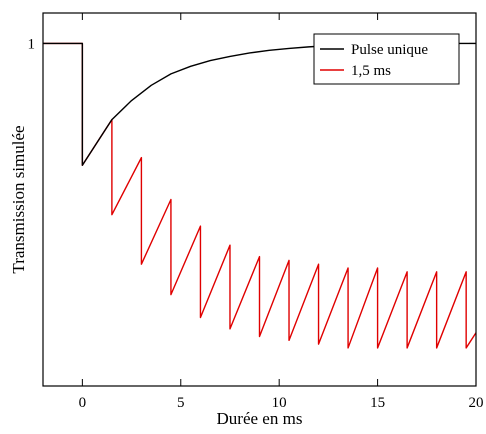  I want to click on x-axis-label: Durée en ms, so click(260, 418).